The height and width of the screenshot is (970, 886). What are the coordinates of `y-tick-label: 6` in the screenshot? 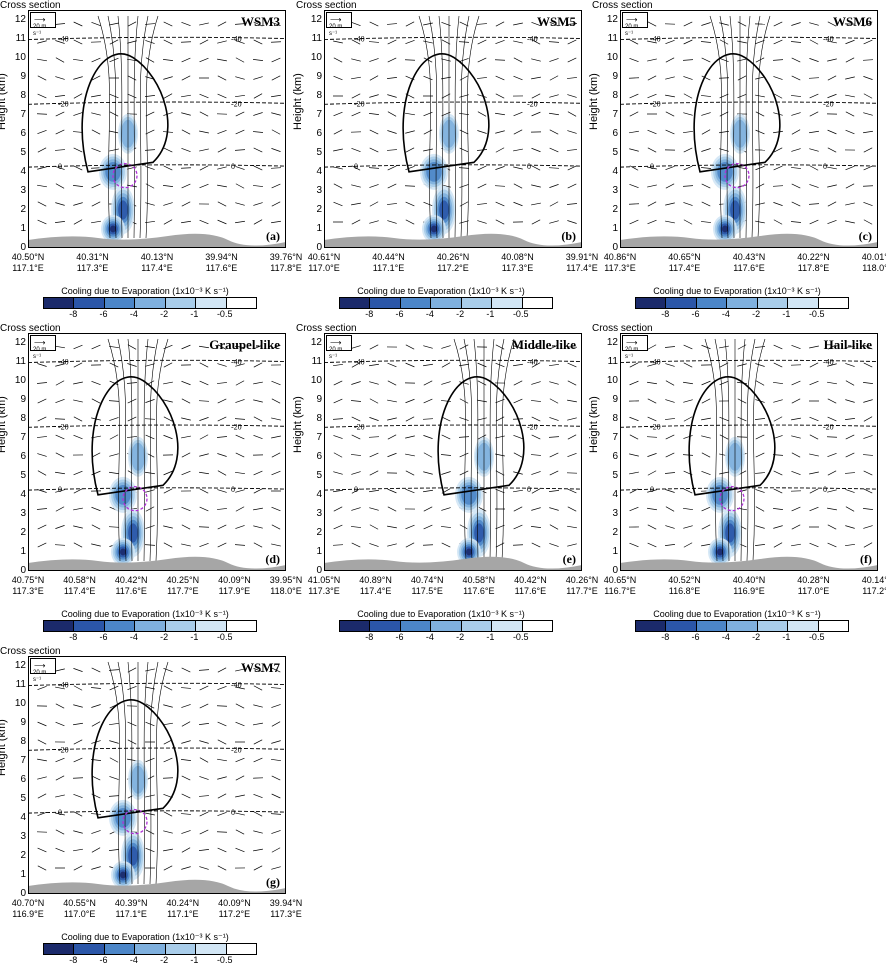 It's located at (23, 133).